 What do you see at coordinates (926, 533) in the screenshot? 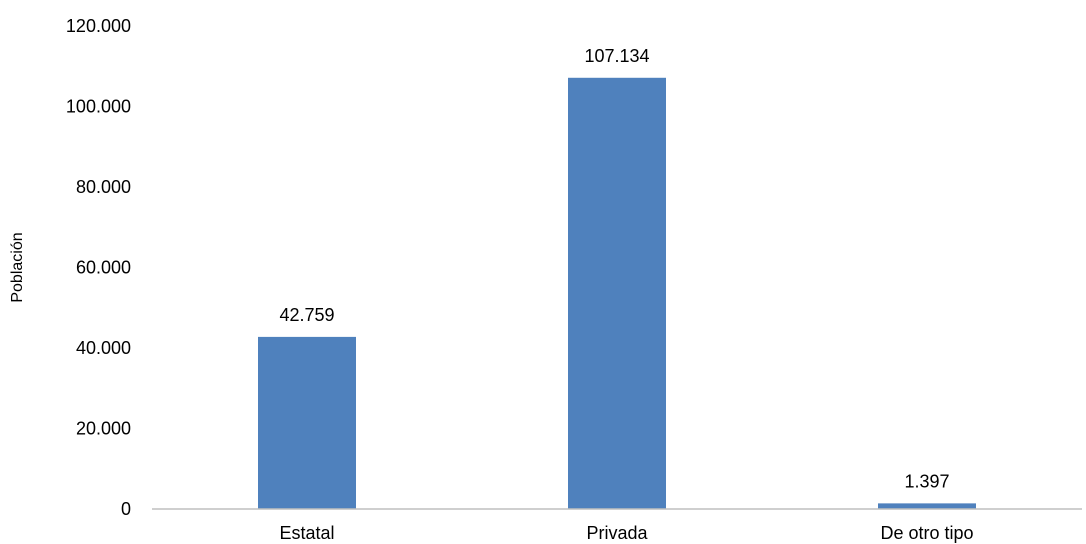
I see `x-tick-label: De otro tipo` at bounding box center [926, 533].